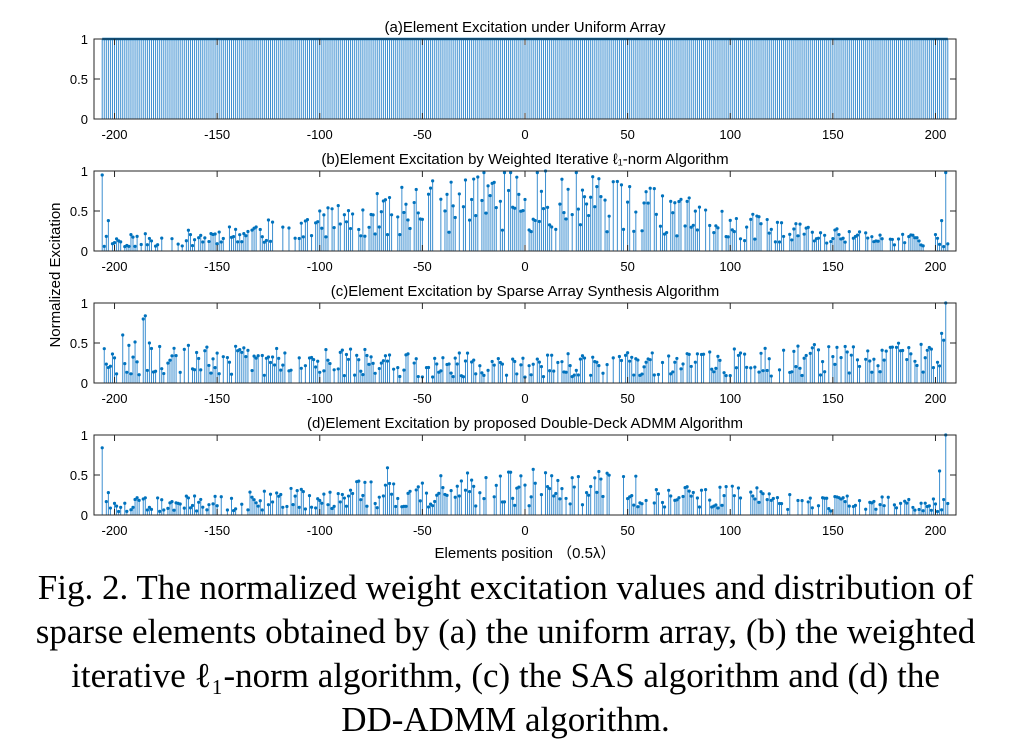  What do you see at coordinates (730, 398) in the screenshot?
I see `x-tick-label: 100` at bounding box center [730, 398].